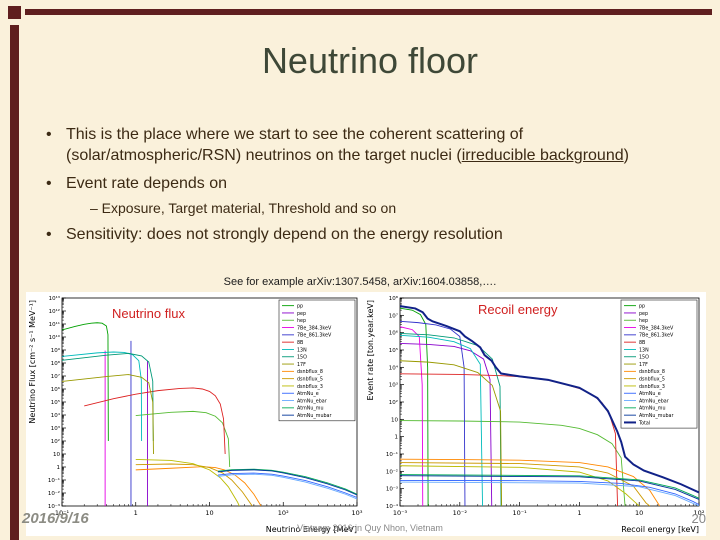 The image size is (720, 540). I want to click on svg-text: 8B, so click(300, 343).